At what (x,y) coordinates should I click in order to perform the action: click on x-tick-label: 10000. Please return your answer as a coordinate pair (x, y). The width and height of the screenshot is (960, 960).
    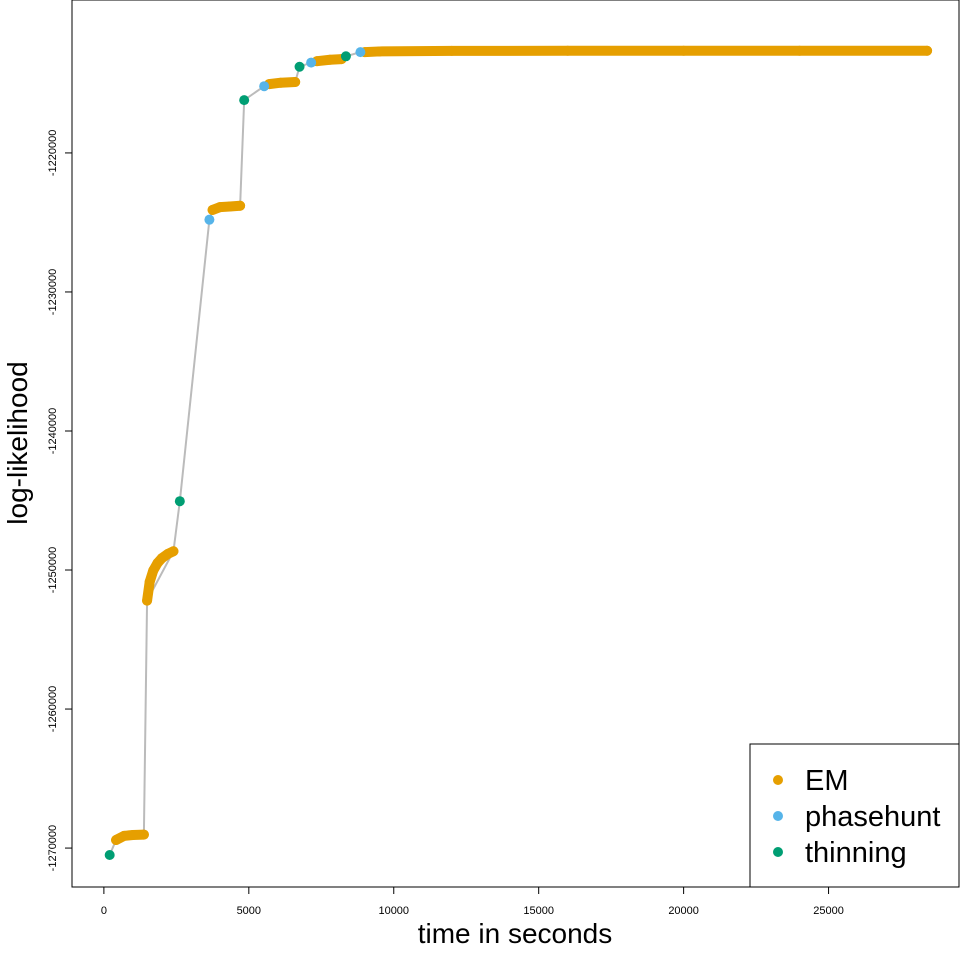
    Looking at the image, I should click on (393, 911).